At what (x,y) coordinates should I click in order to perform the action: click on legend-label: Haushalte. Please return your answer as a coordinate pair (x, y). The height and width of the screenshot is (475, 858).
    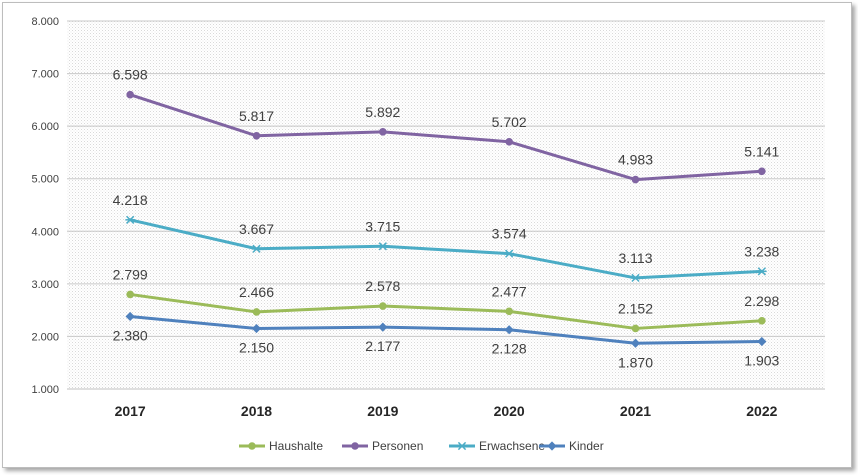
    Looking at the image, I should click on (296, 446).